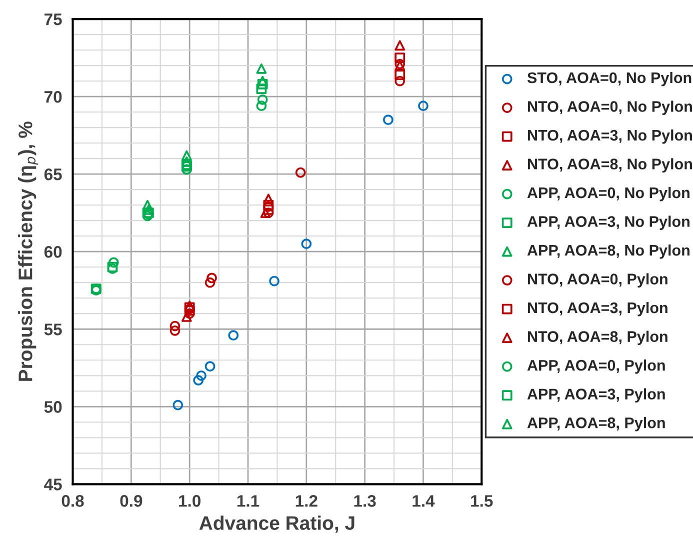 The image size is (693, 544). I want to click on legend-label: NTO, AOA=8, Pylon, so click(598, 337).